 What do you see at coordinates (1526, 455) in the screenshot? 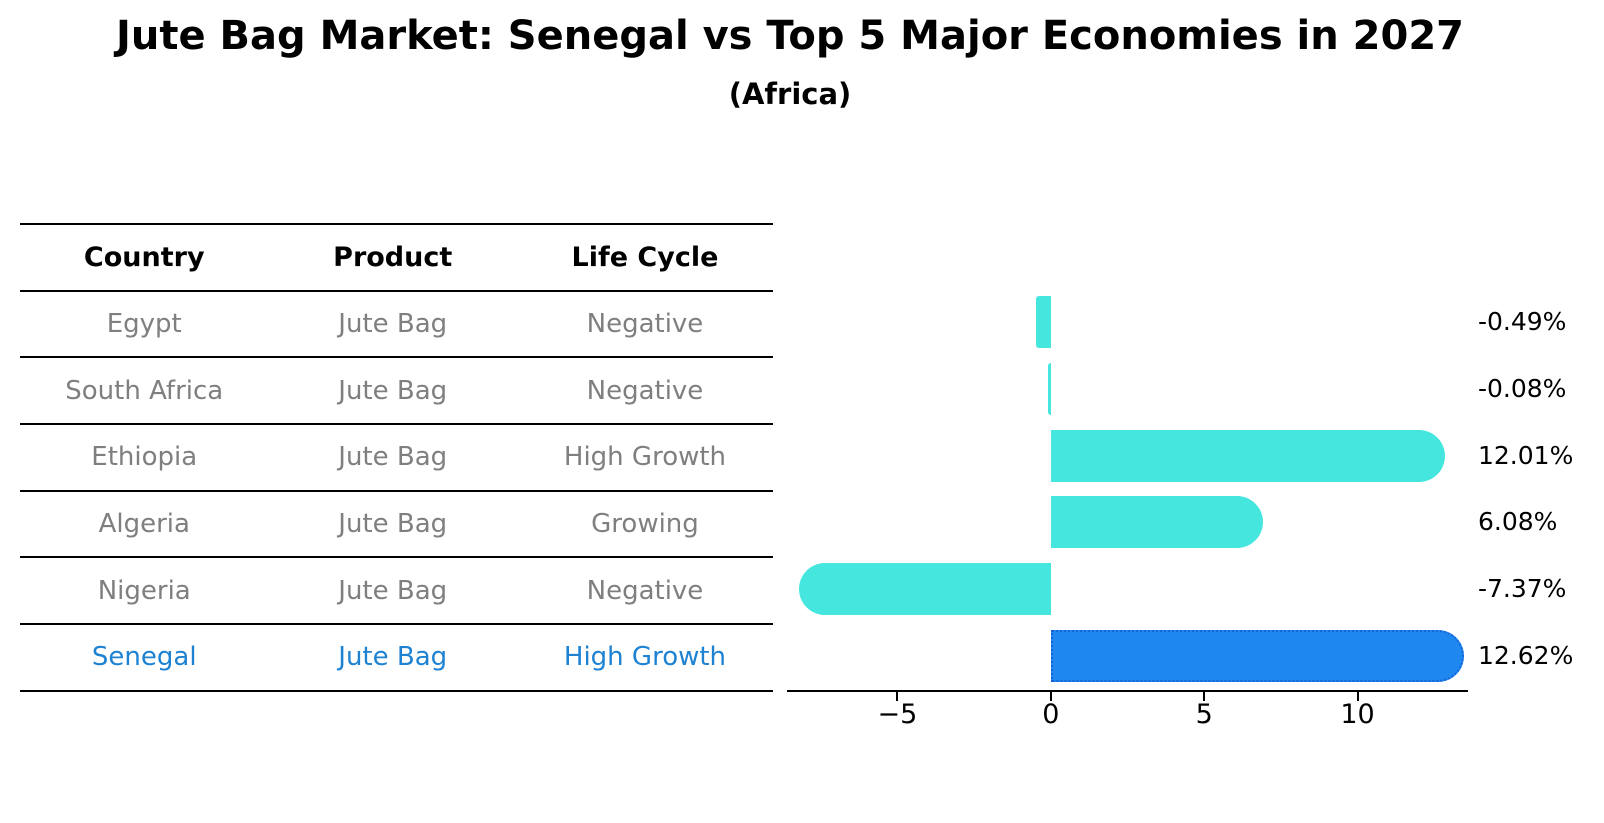
I see `value-label-ethiopia: 12.01%` at bounding box center [1526, 455].